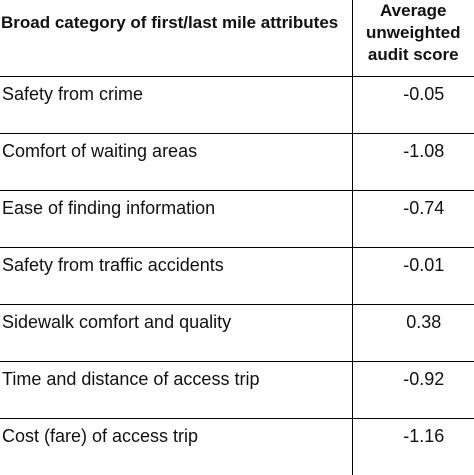  What do you see at coordinates (176, 219) in the screenshot?
I see `row-category: Ease of finding information` at bounding box center [176, 219].